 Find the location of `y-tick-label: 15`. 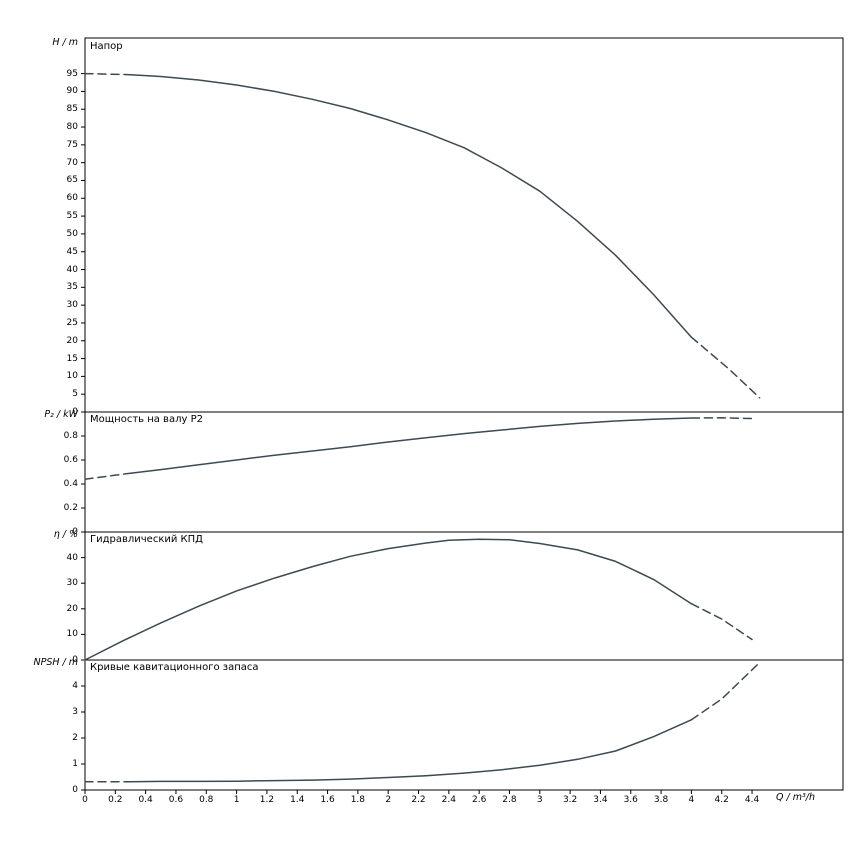

y-tick-label: 15 is located at coordinates (72, 358).